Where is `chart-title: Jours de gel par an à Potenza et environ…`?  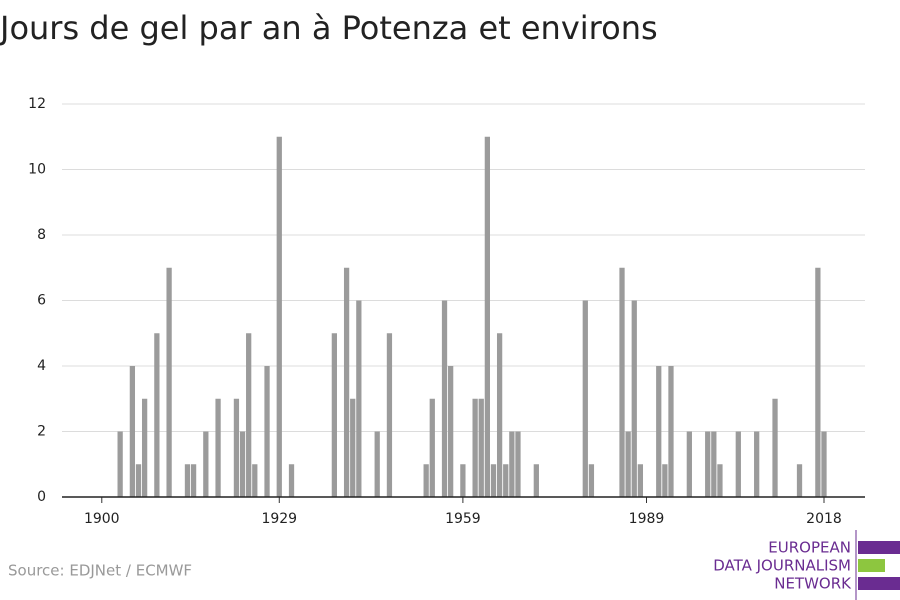
chart-title: Jours de gel par an à Potenza et environ… is located at coordinates (329, 28).